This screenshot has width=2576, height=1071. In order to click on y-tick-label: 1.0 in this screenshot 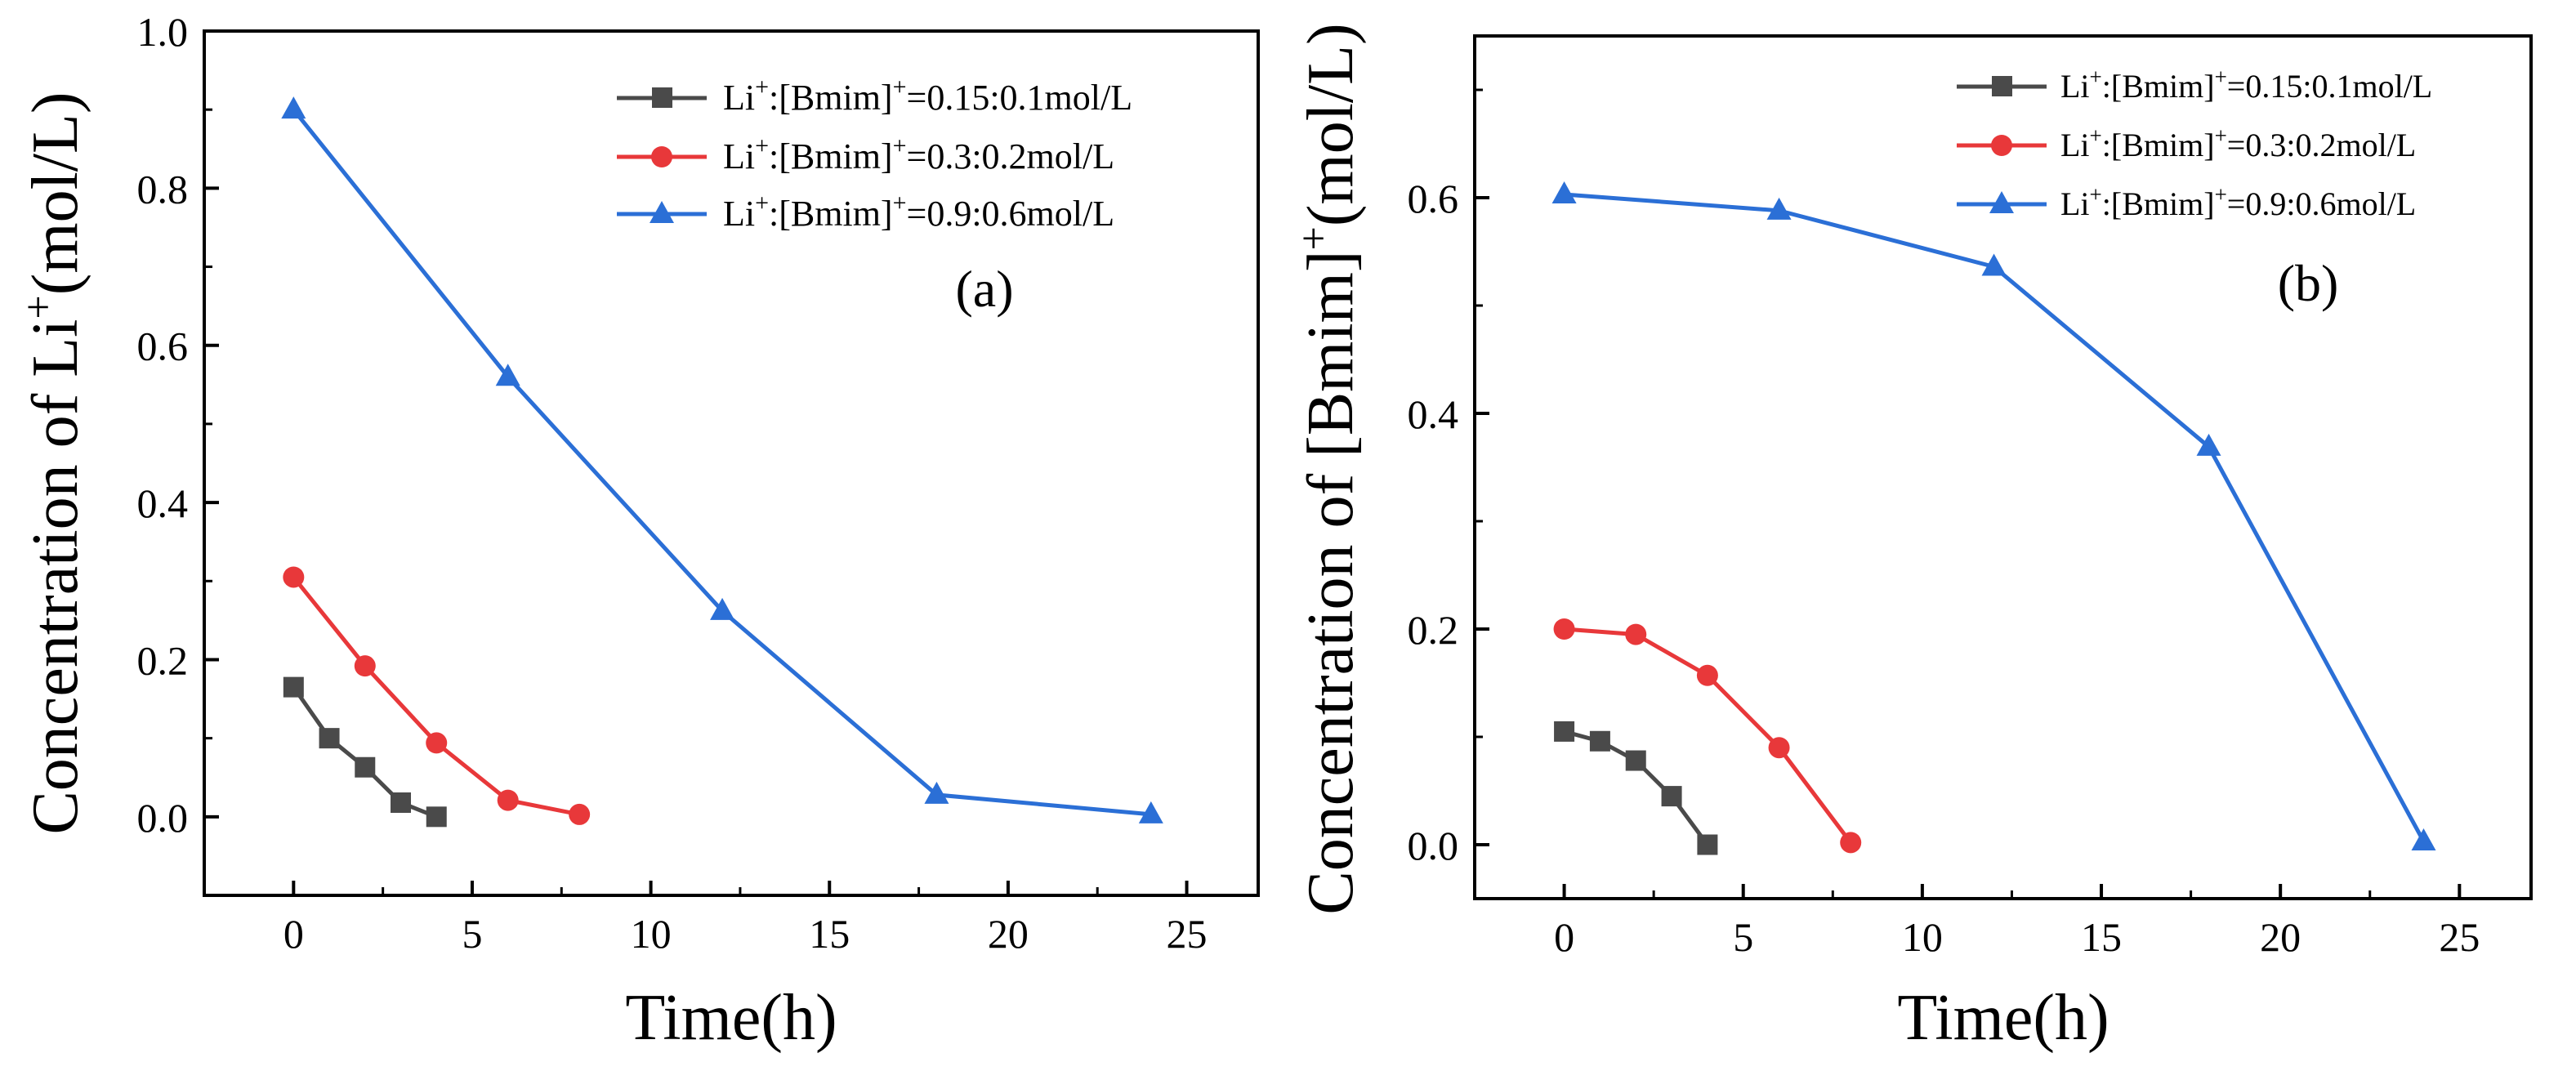, I will do `click(163, 32)`.